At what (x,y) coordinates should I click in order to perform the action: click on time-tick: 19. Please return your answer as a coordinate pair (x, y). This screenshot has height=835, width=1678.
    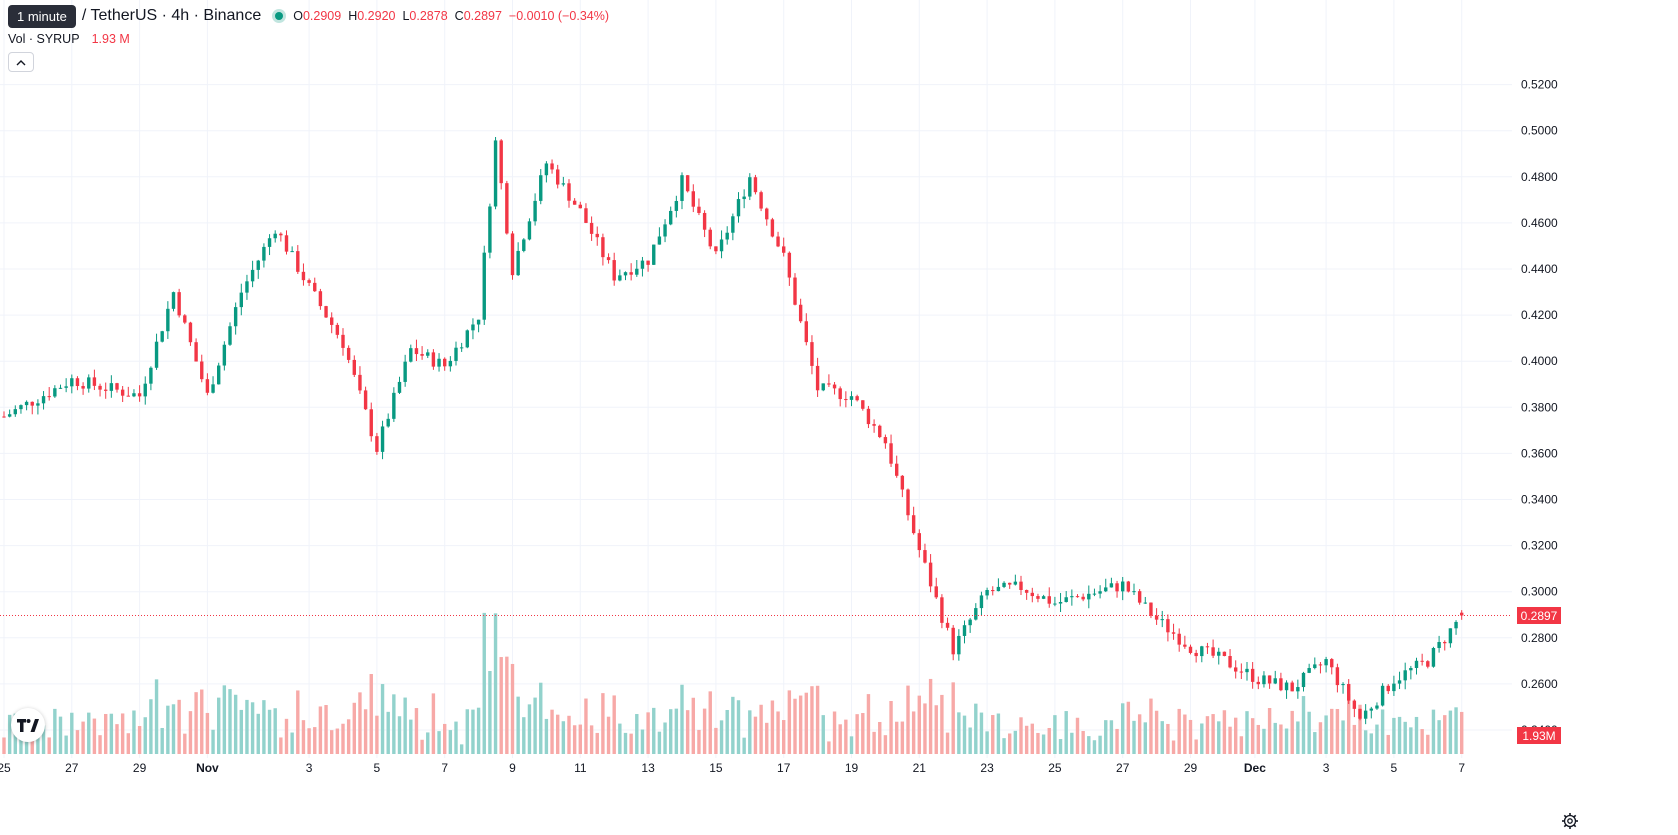
    Looking at the image, I should click on (852, 768).